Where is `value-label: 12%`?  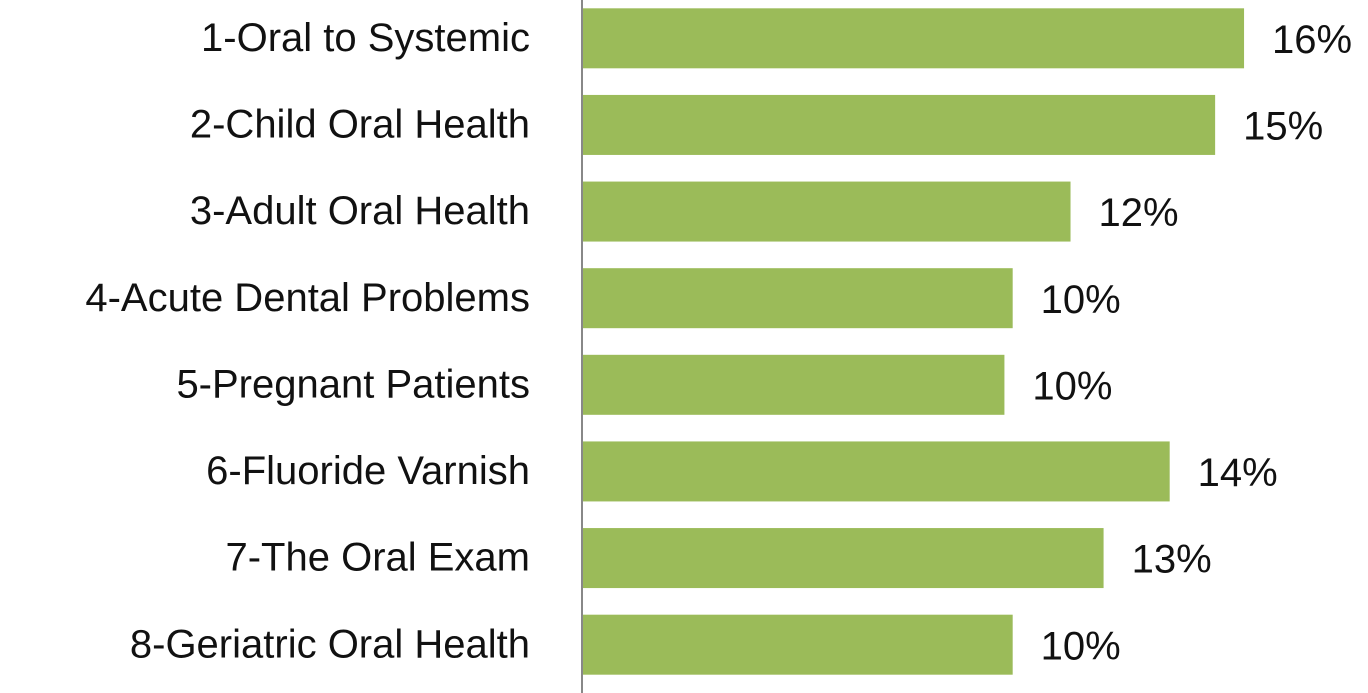
value-label: 12% is located at coordinates (1139, 213).